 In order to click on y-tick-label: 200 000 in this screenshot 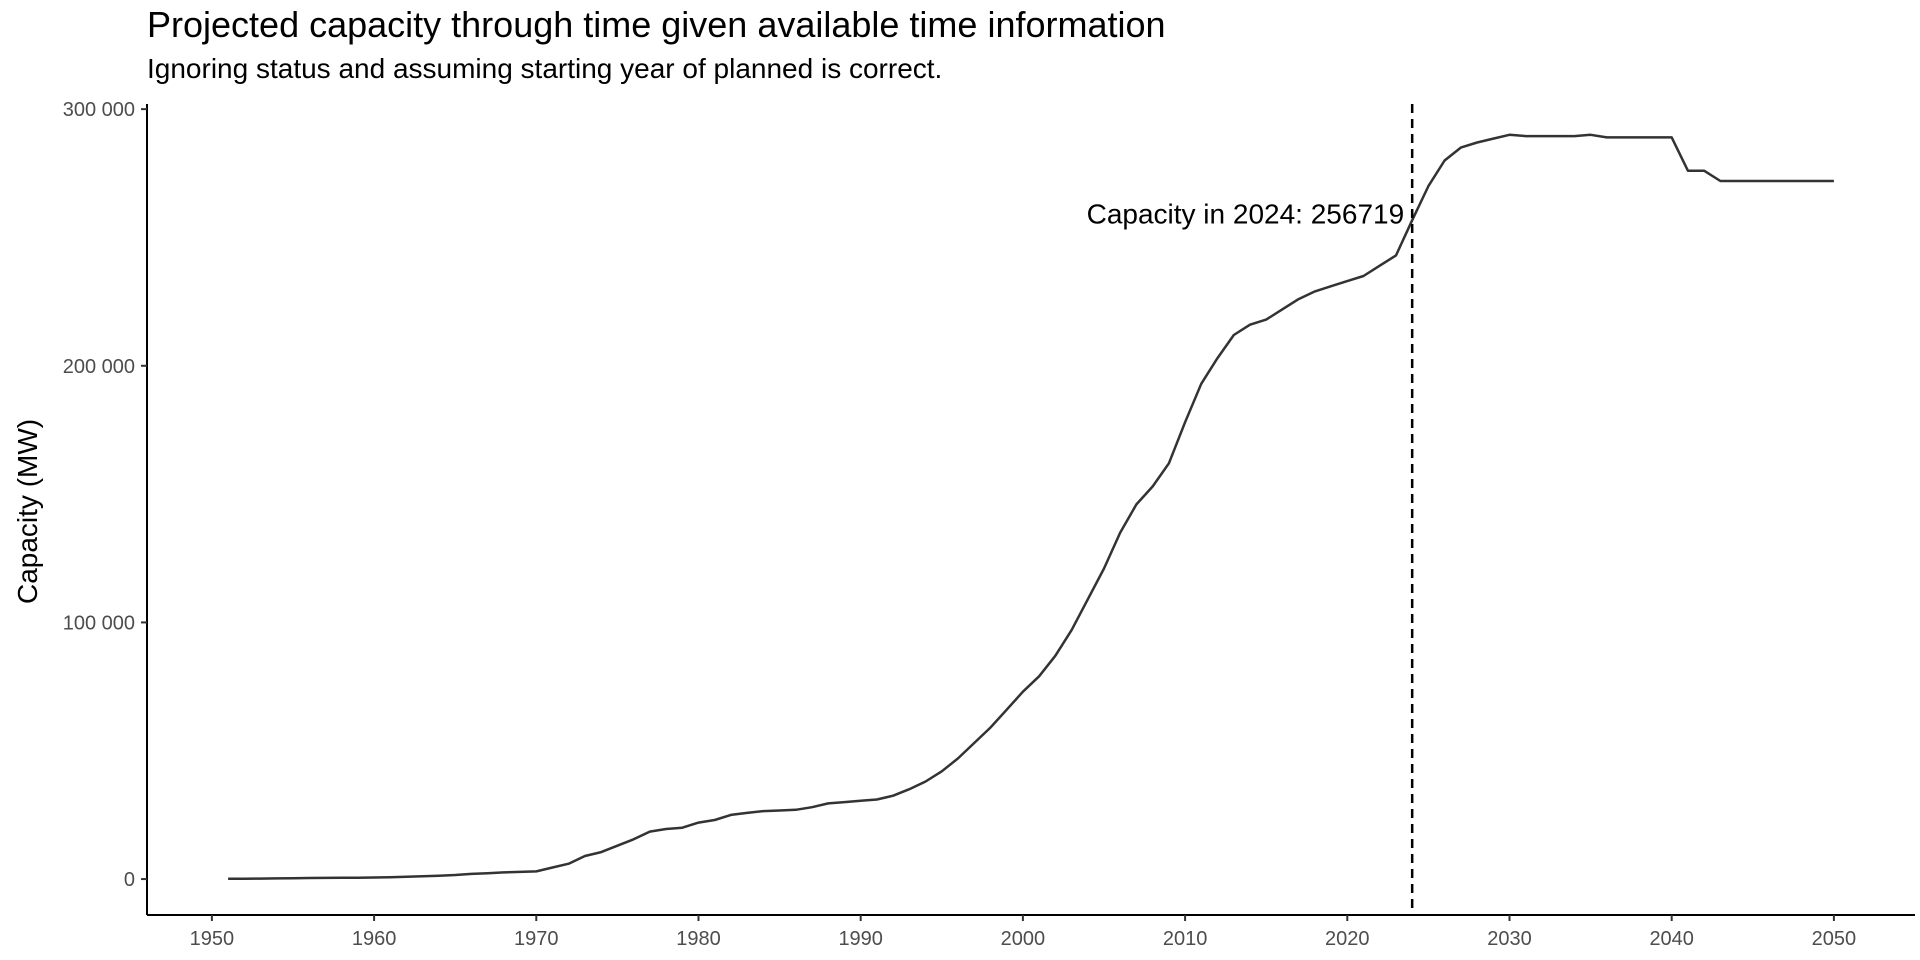, I will do `click(99, 367)`.